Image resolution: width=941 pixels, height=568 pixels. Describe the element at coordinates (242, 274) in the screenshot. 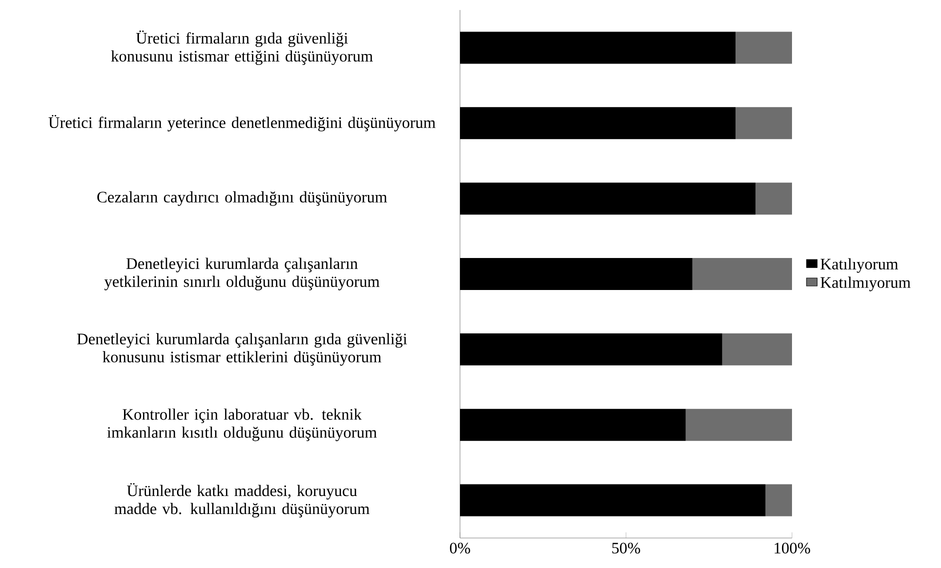

I see `y-tick-label: Denetleyici kurumlarda çalışanların yetkilerinin sınırlı olduğunu düşünüyorum` at that location.